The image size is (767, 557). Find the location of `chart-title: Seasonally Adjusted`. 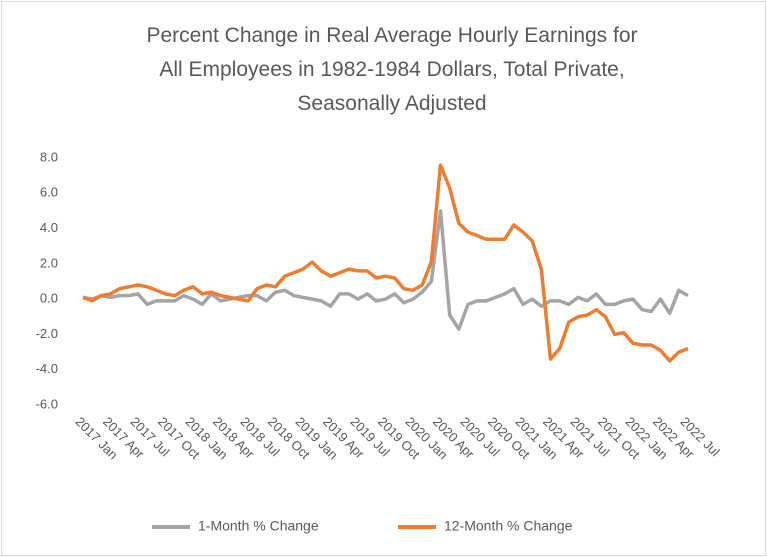

chart-title: Seasonally Adjusted is located at coordinates (391, 103).